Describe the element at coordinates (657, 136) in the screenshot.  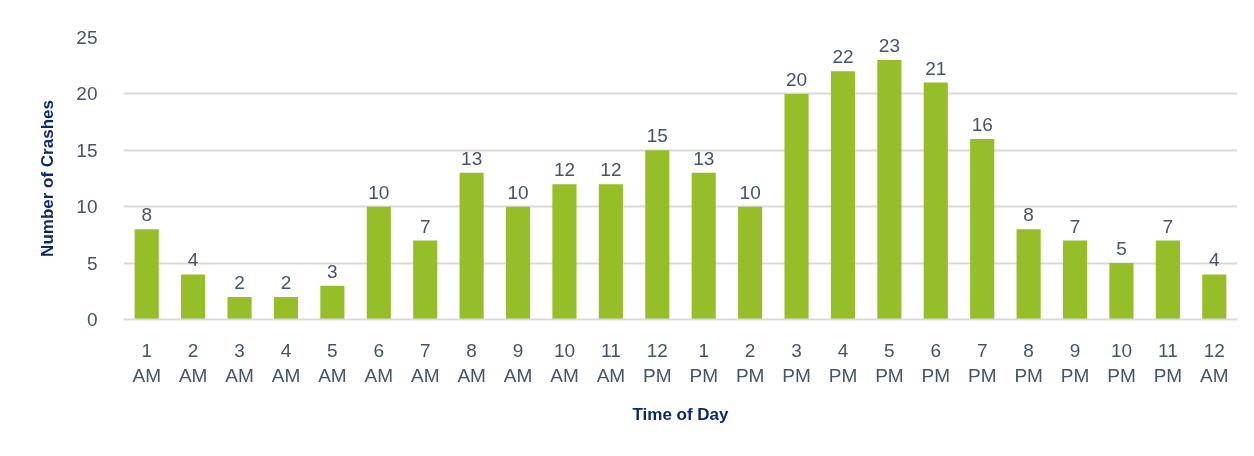
I see `data-label: 15` at that location.